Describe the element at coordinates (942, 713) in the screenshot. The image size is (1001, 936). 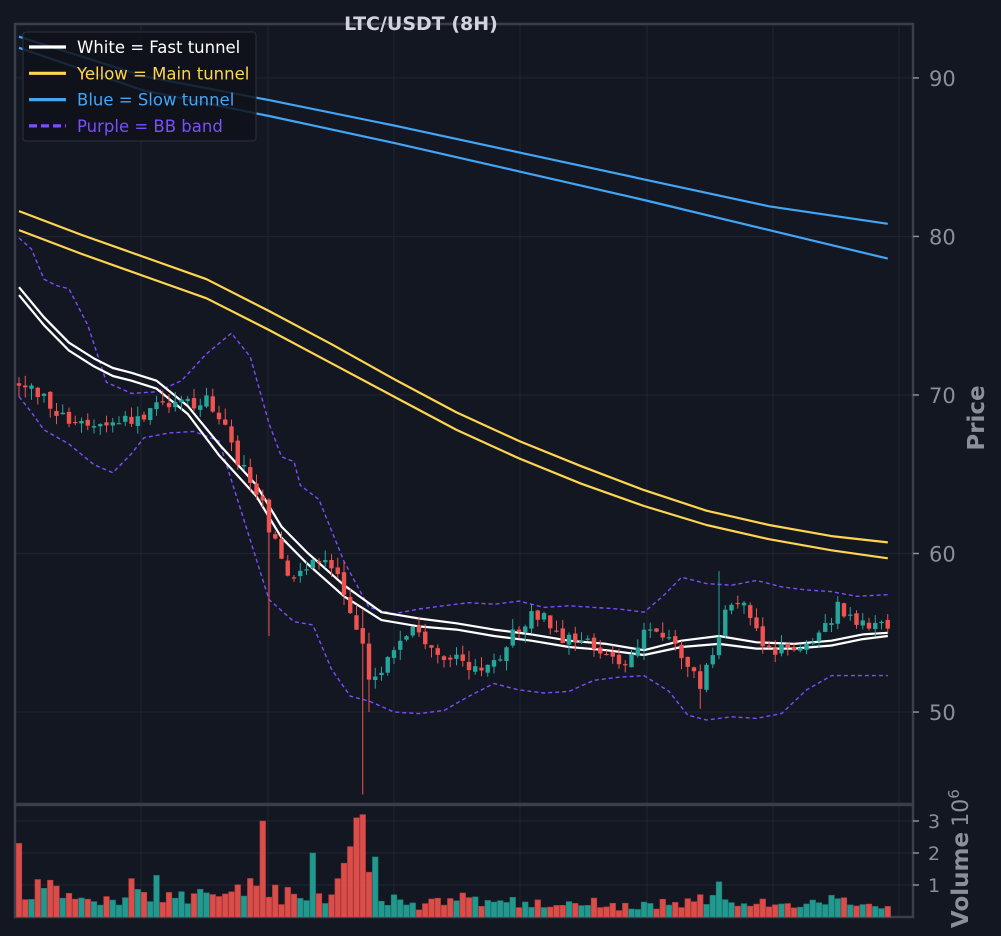
I see `price-tick-label: 50` at that location.